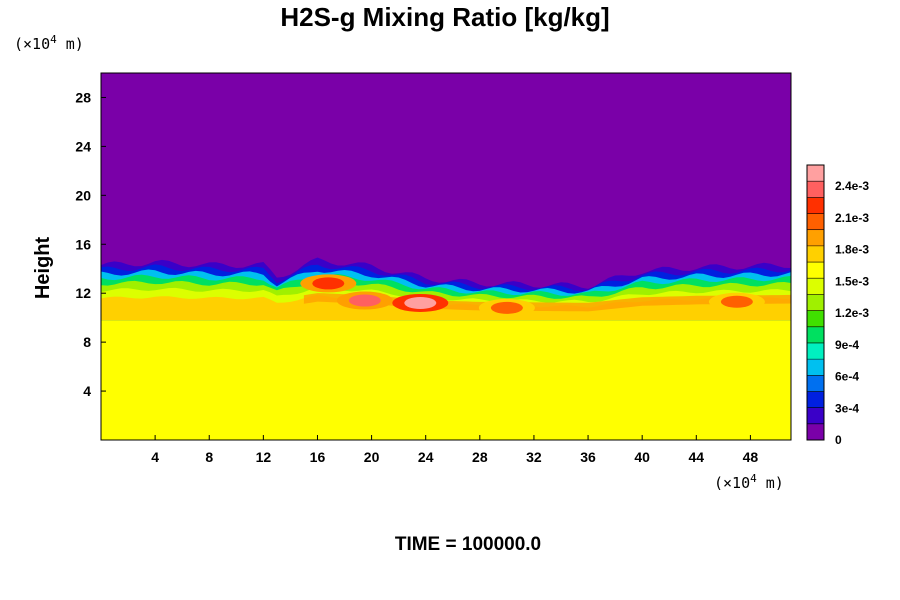  I want to click on y-tick-label: 24, so click(83, 146).